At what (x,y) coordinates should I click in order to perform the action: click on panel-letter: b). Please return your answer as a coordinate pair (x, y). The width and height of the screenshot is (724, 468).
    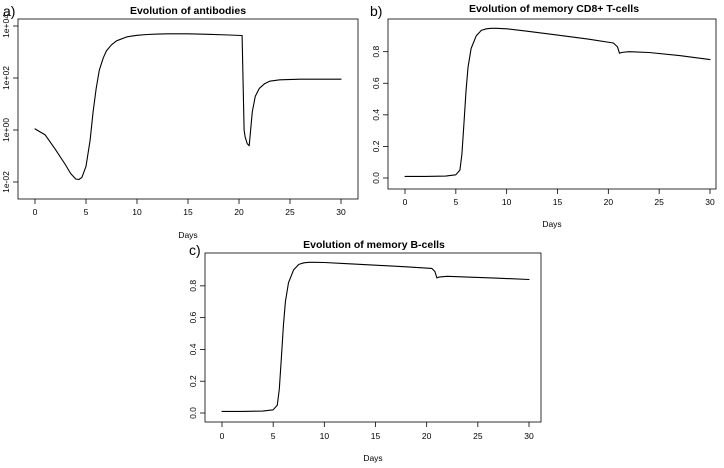
    Looking at the image, I should click on (376, 11).